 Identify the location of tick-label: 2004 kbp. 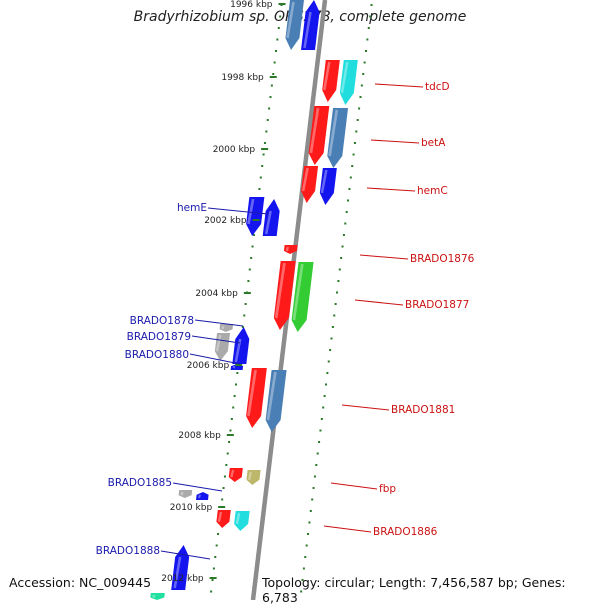
(216, 294).